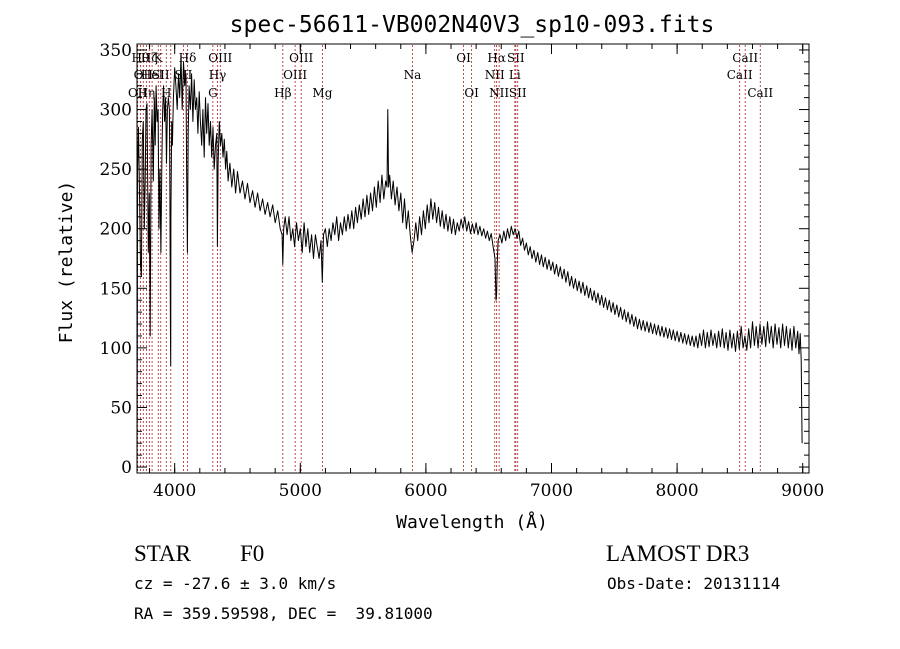  I want to click on object-subclass: F0, so click(252, 553).